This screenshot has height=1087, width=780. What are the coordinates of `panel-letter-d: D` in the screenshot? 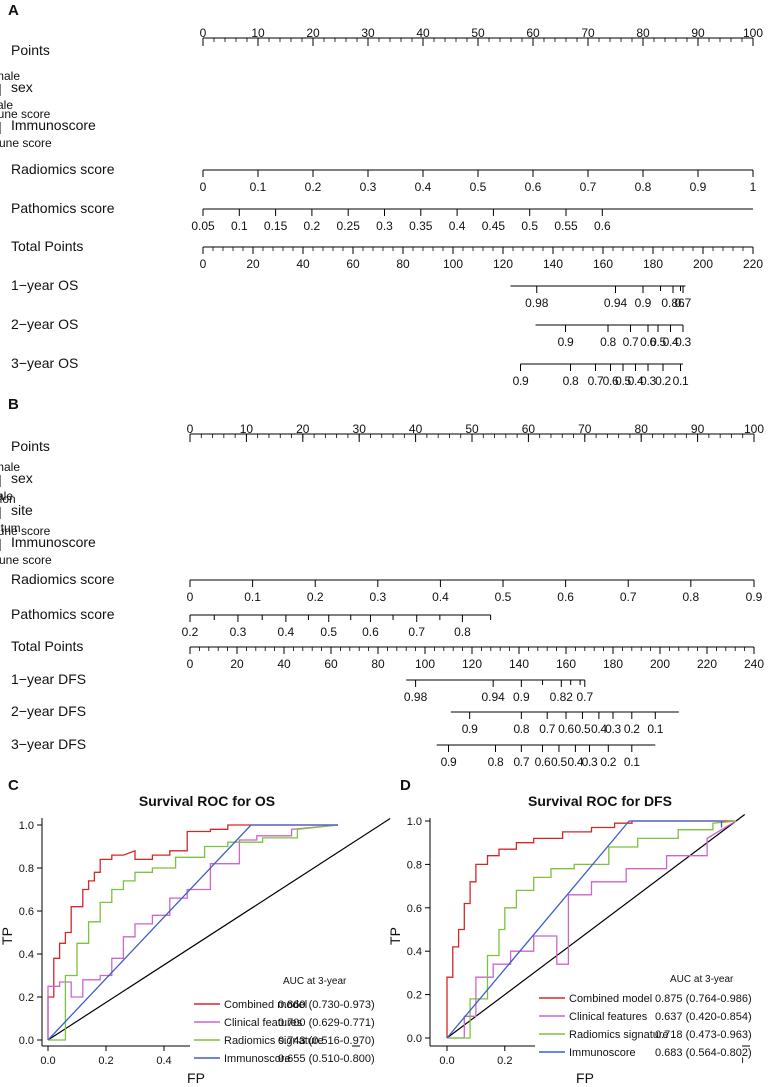 It's located at (405, 785).